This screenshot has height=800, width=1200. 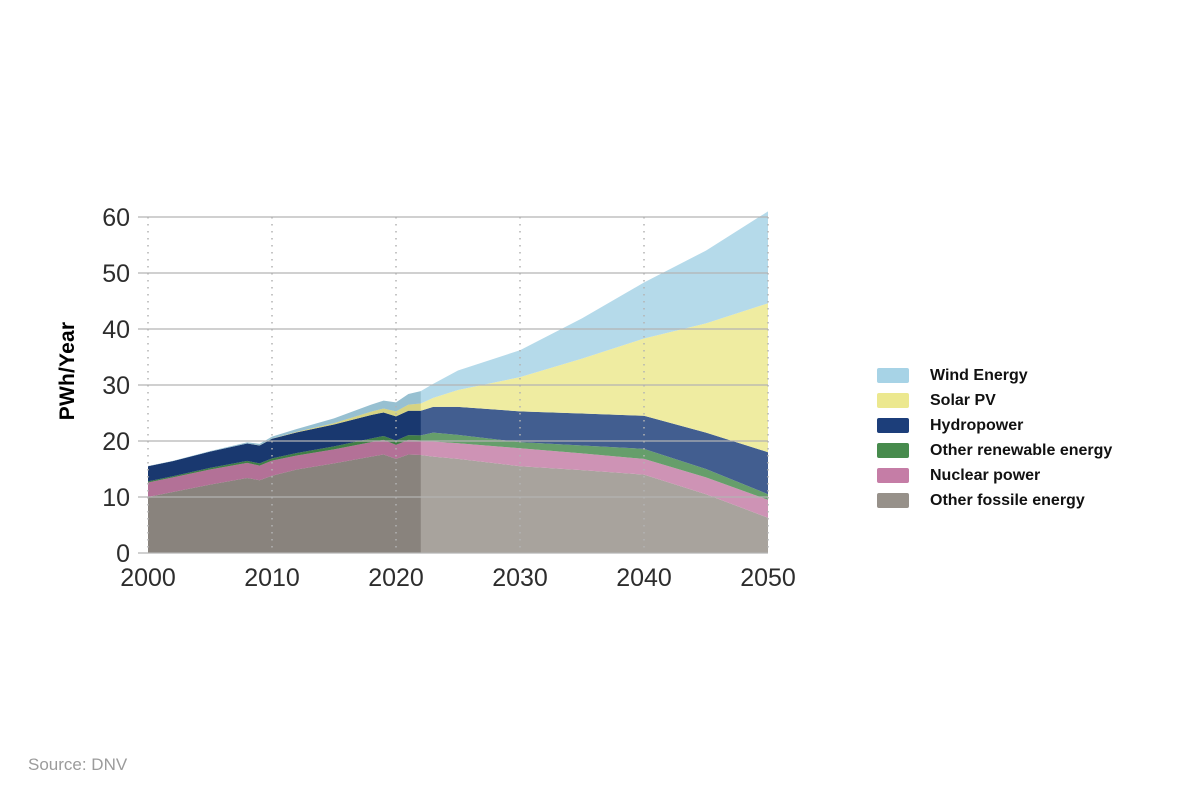 I want to click on legend-item-other-renewable-energy: Other renewable energy, so click(x=995, y=450).